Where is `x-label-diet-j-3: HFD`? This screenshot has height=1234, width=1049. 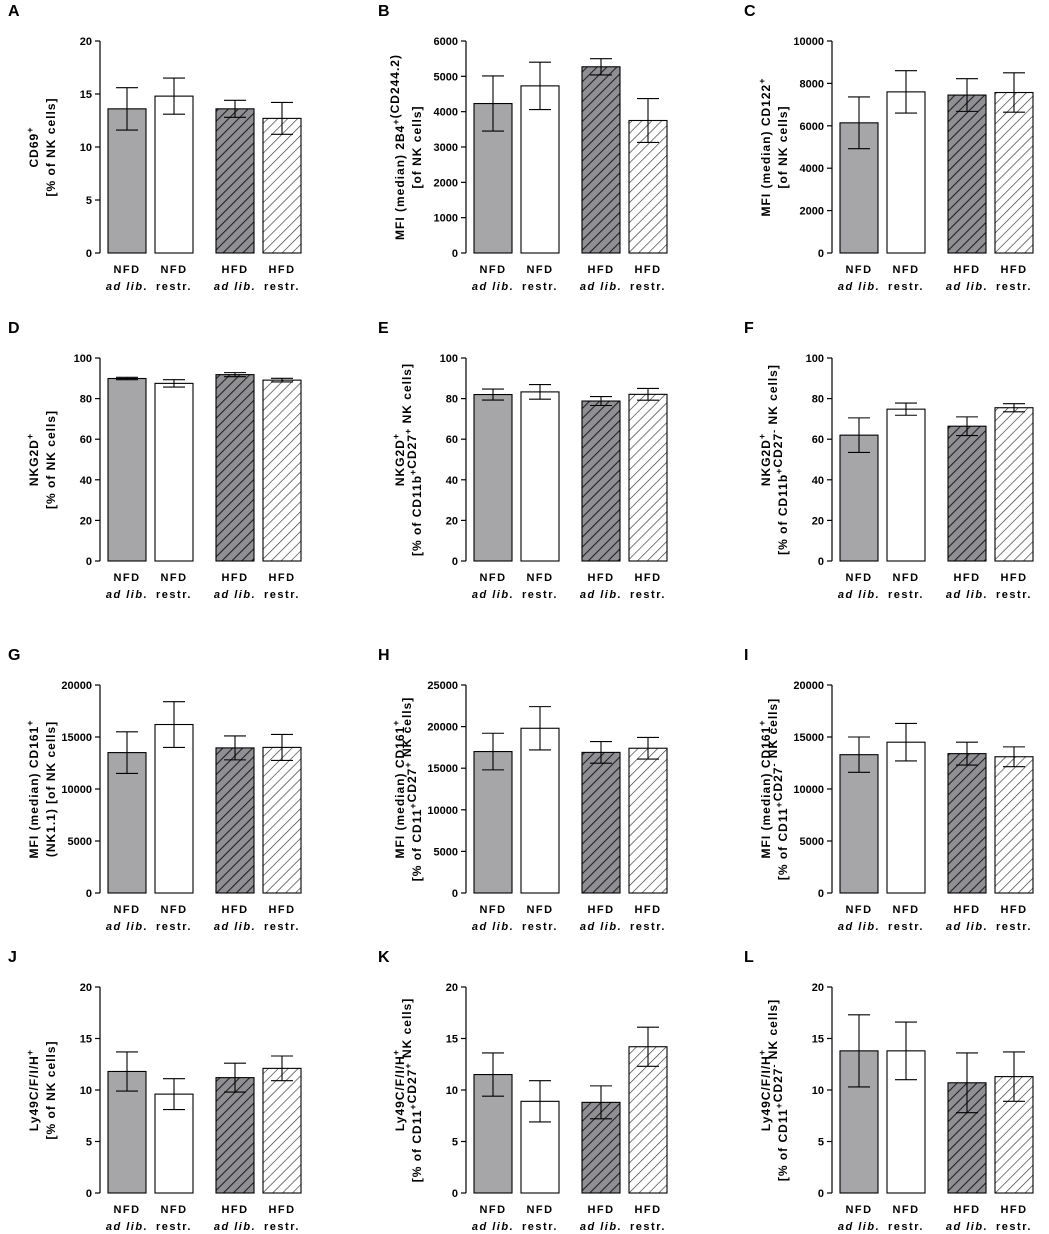 x-label-diet-j-3: HFD is located at coordinates (281, 1210).